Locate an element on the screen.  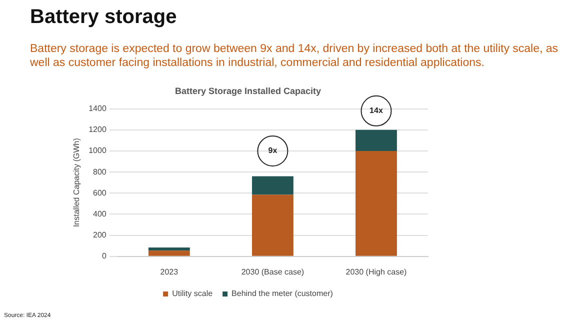
y-tick-label: 1200 is located at coordinates (97, 129).